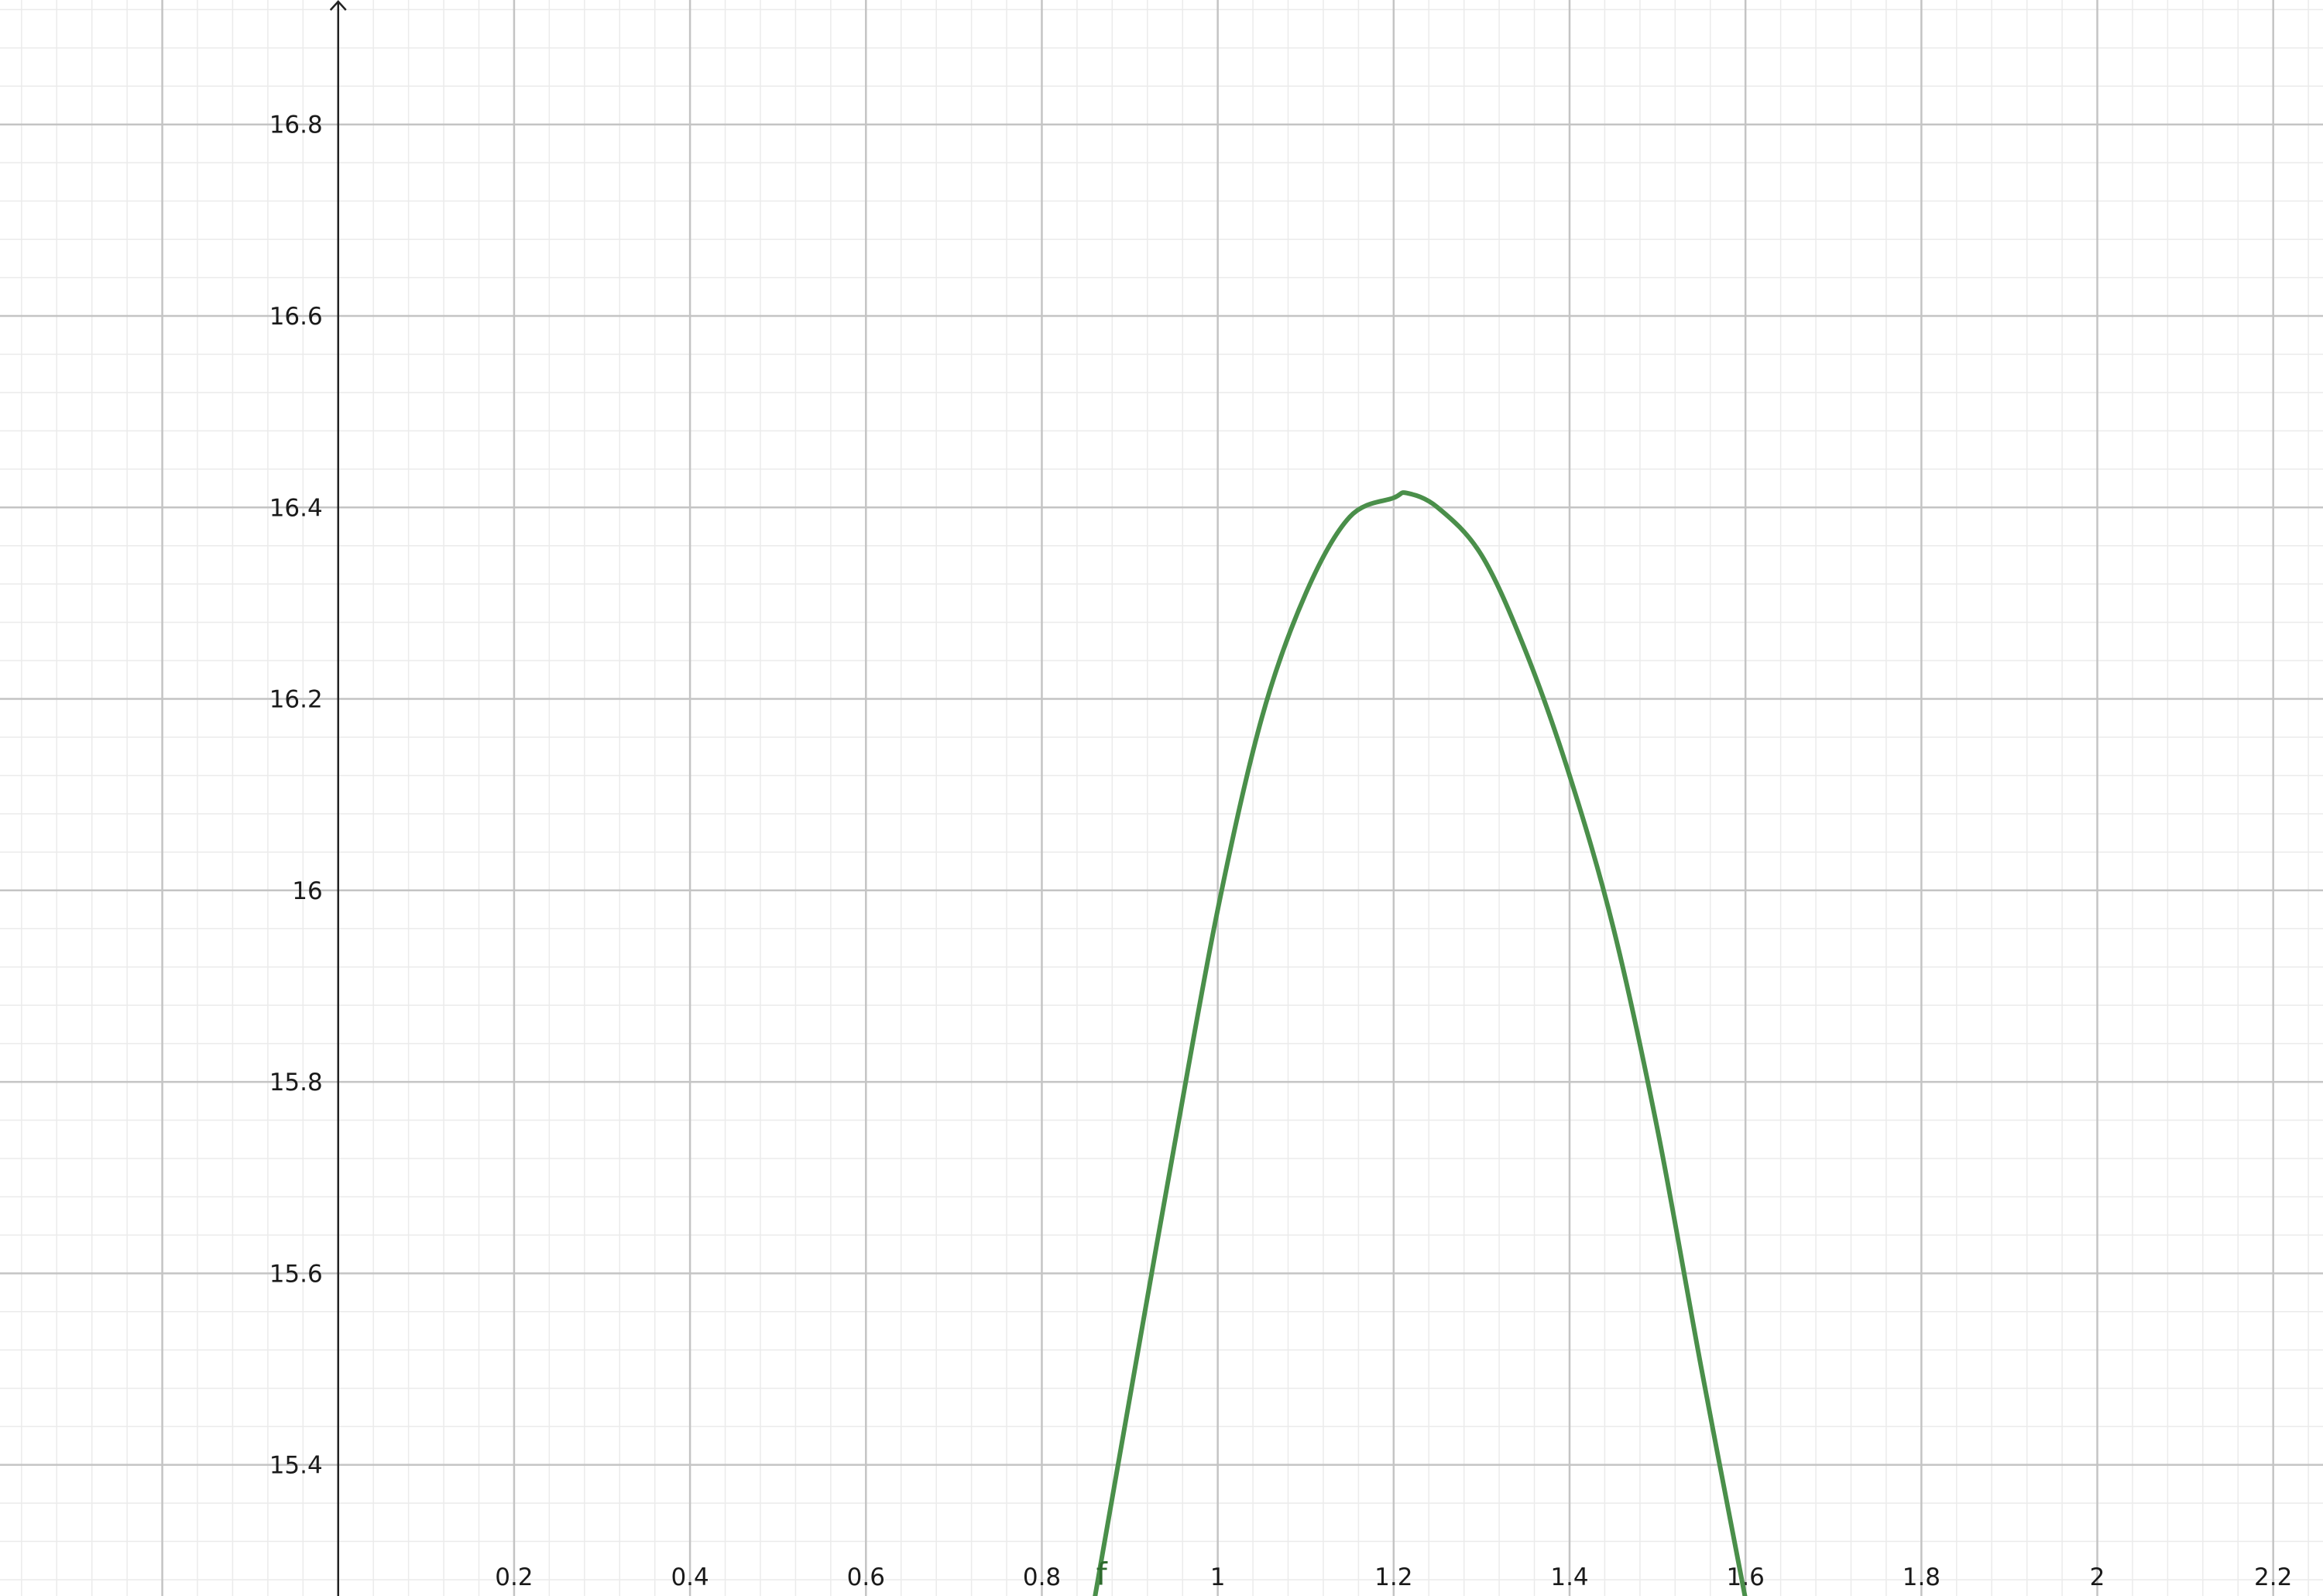 This screenshot has height=1596, width=2323. I want to click on y-tick-label: 15.4, so click(296, 1466).